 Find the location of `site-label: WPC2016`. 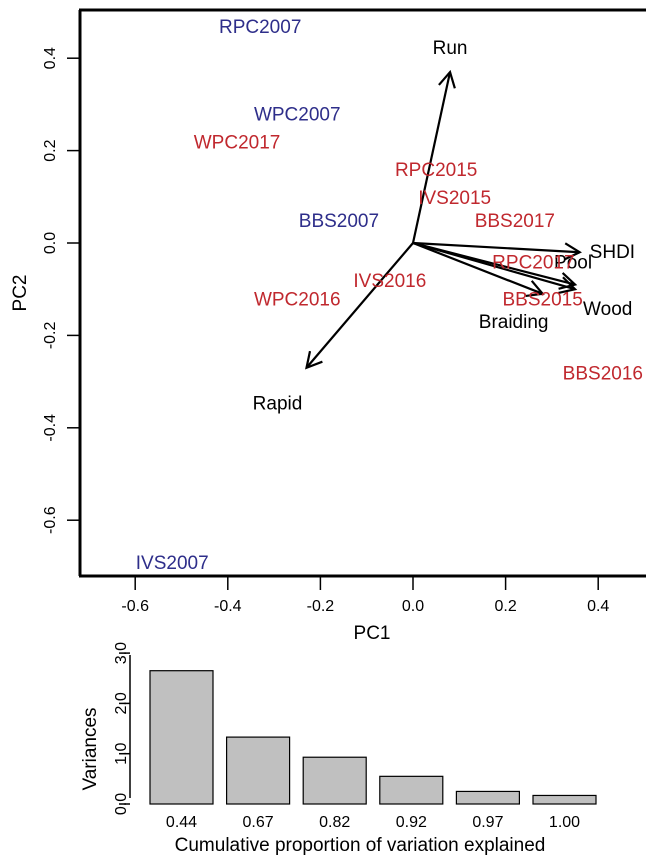

site-label: WPC2016 is located at coordinates (297, 299).